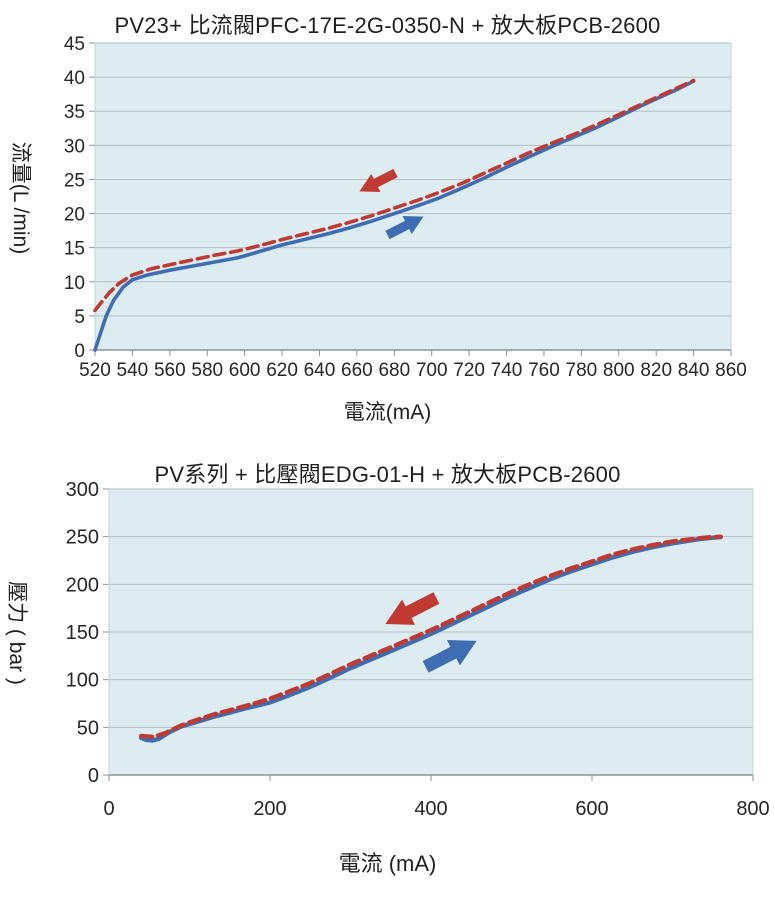 The height and width of the screenshot is (910, 775). I want to click on x-tick-label: 760, so click(544, 370).